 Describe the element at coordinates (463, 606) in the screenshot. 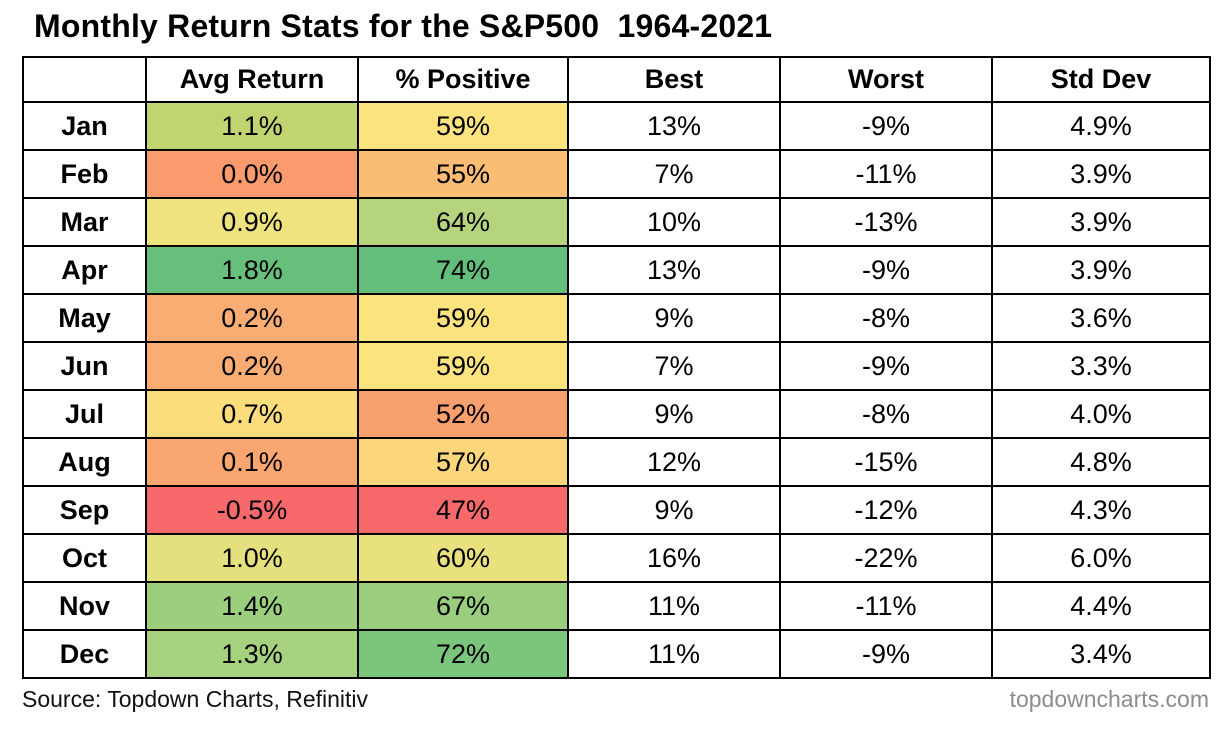

I see `pct-positive-cell: 67%` at that location.